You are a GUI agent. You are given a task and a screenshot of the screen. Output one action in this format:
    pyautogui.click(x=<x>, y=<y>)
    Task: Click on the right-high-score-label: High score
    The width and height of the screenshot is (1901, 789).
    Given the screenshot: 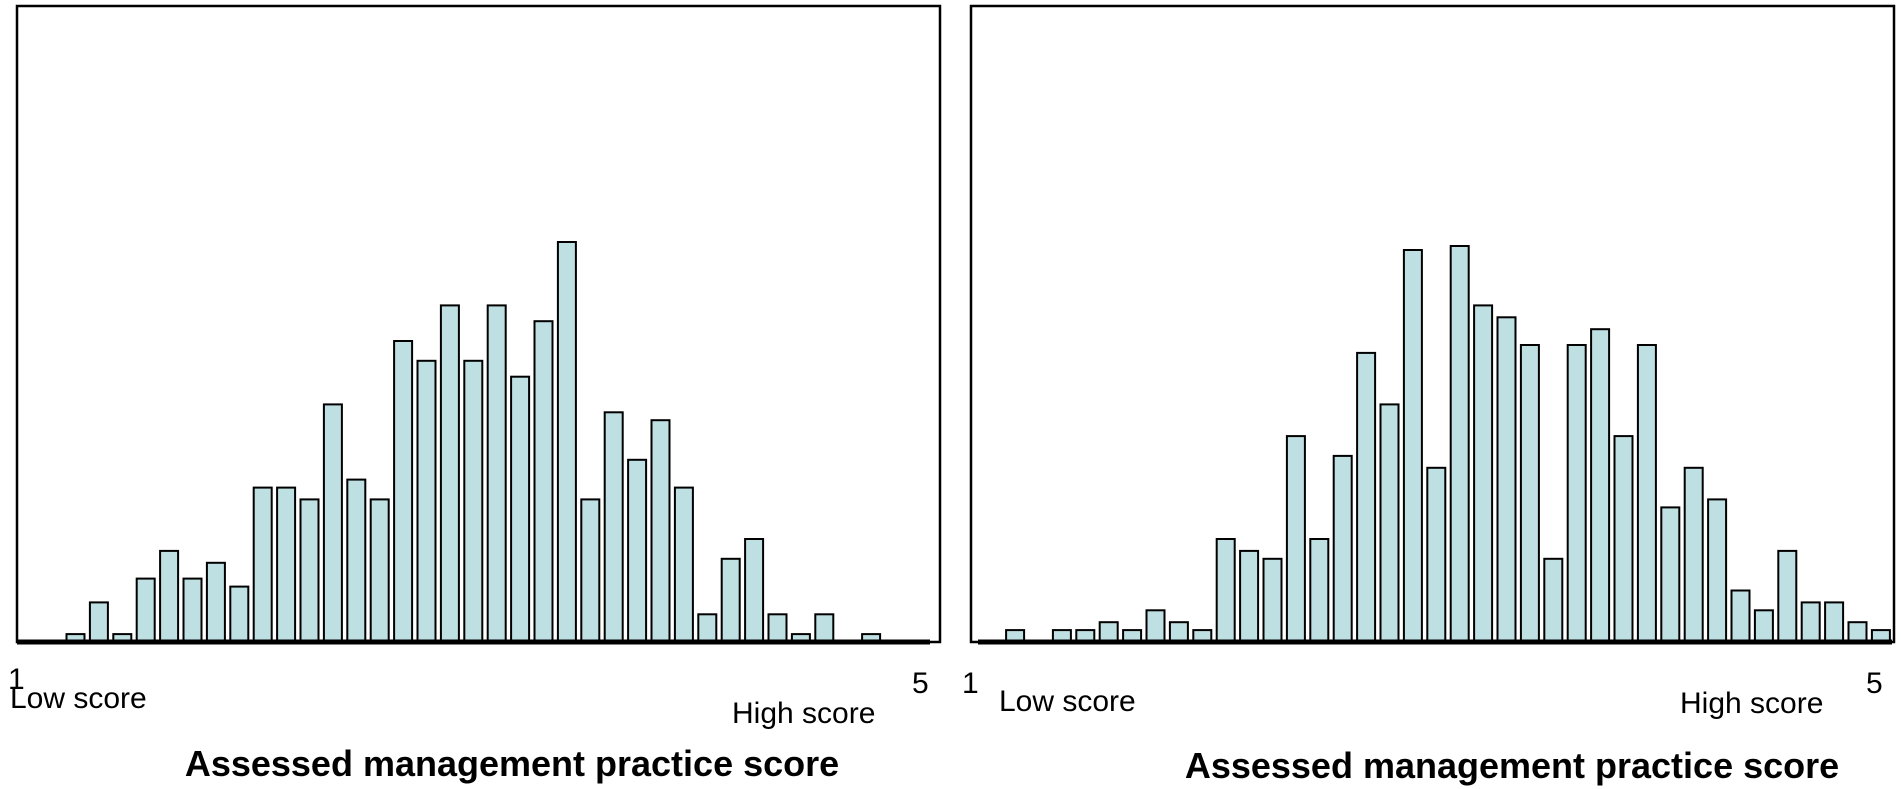 What is the action you would take?
    pyautogui.click(x=1751, y=703)
    